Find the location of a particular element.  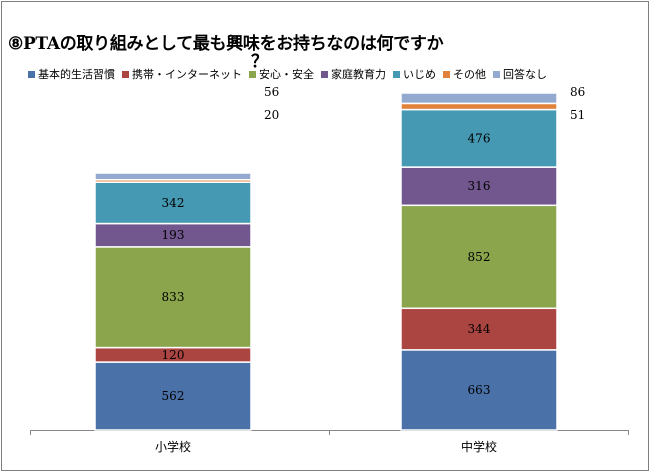

category-label: 小学校 is located at coordinates (173, 446).